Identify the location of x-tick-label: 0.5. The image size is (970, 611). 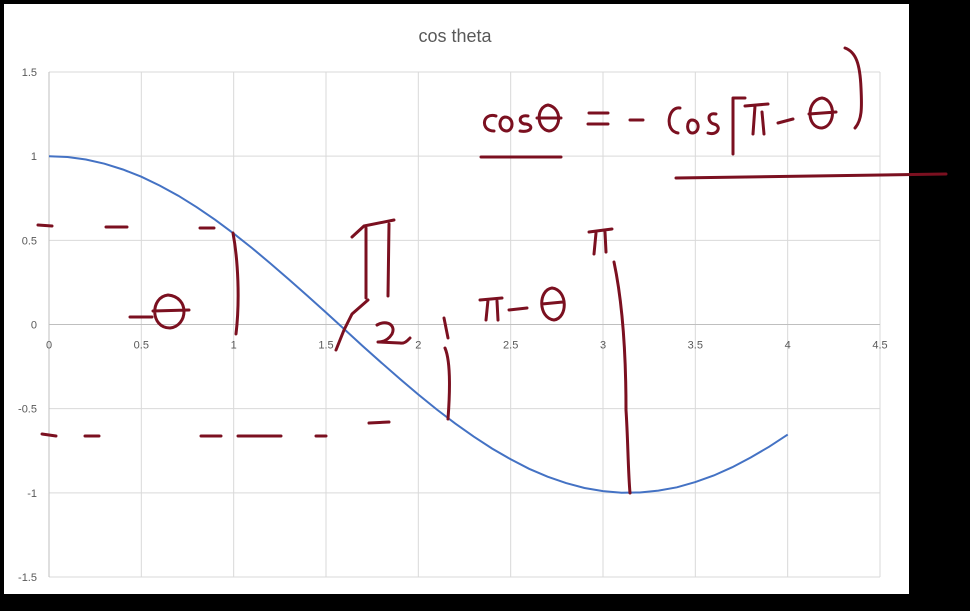
(141, 346).